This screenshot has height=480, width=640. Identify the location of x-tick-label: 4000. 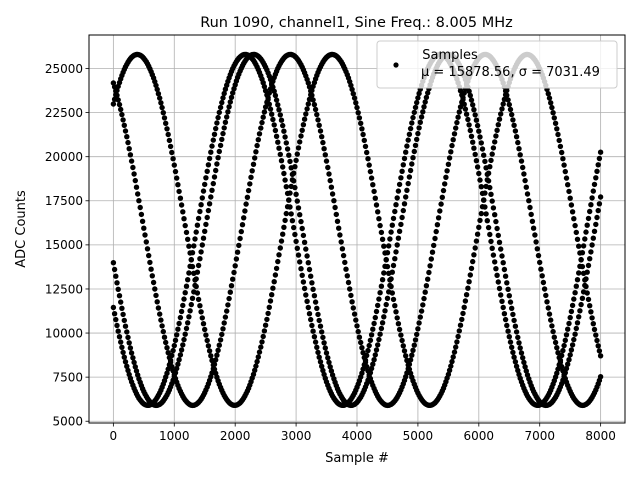
(357, 436).